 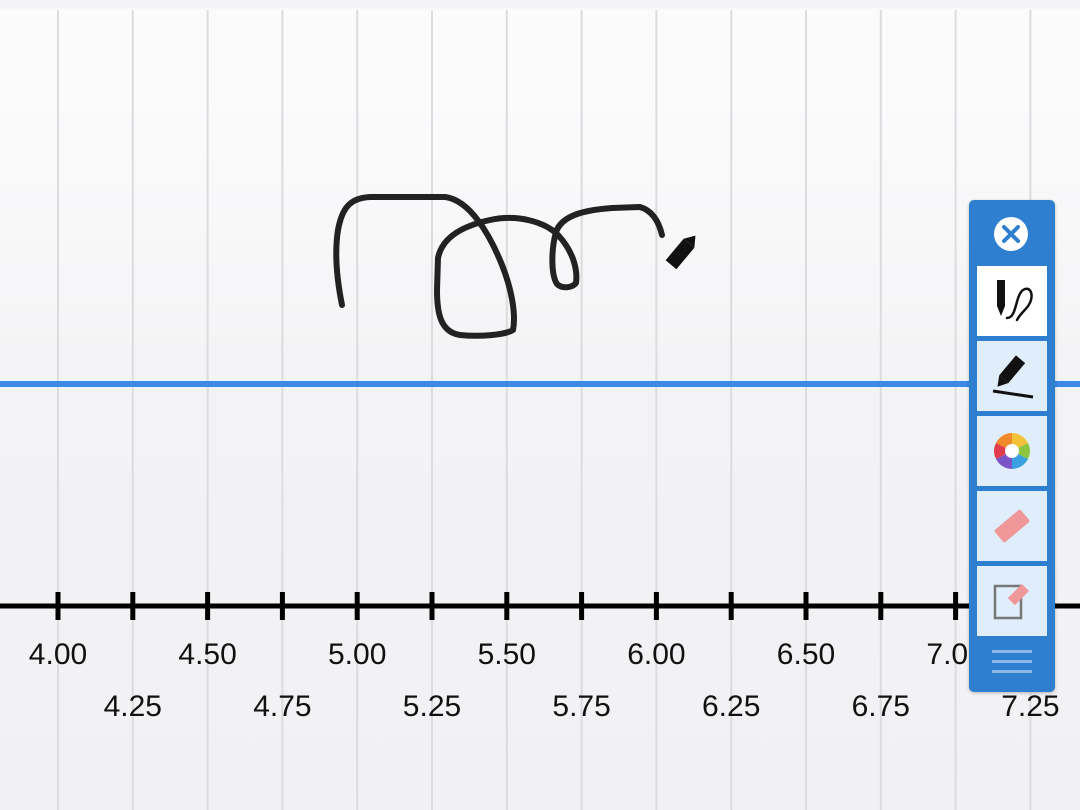 I want to click on tick-label-bottom: 4.25, so click(x=132, y=706).